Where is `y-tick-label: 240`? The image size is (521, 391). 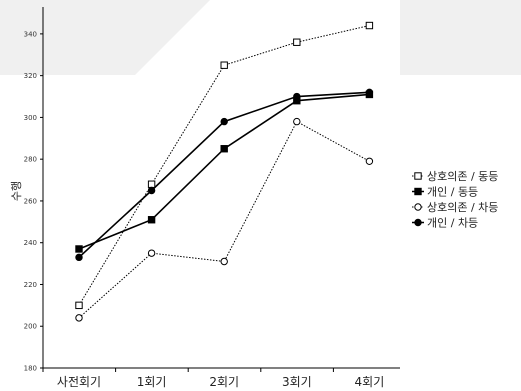
y-tick-label: 240 is located at coordinates (30, 243).